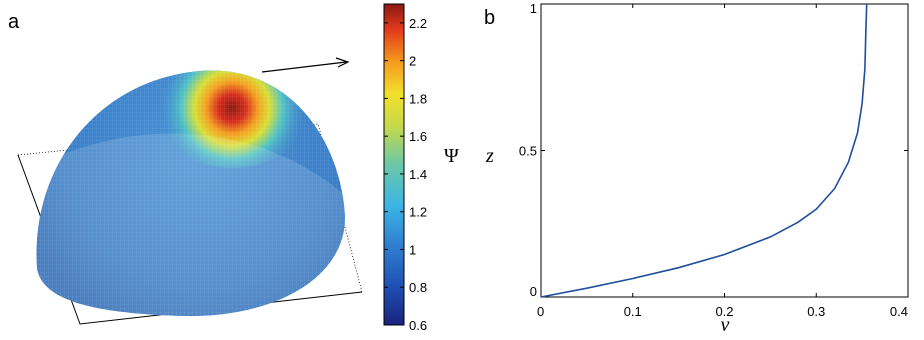  I want to click on colorbar: 0.6 0.8 1 1.2 1.4 1.6 1.8 2 2.2, so click(405, 168).